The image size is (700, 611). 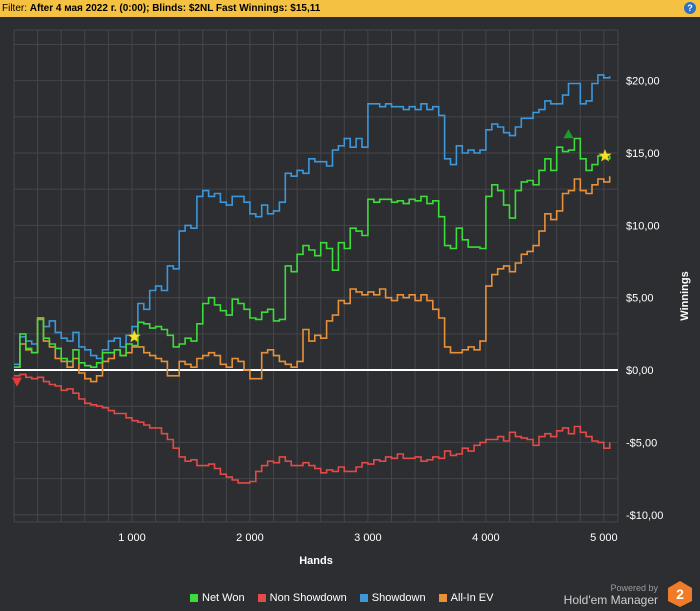 What do you see at coordinates (308, 598) in the screenshot?
I see `legend-label: Non Showdown` at bounding box center [308, 598].